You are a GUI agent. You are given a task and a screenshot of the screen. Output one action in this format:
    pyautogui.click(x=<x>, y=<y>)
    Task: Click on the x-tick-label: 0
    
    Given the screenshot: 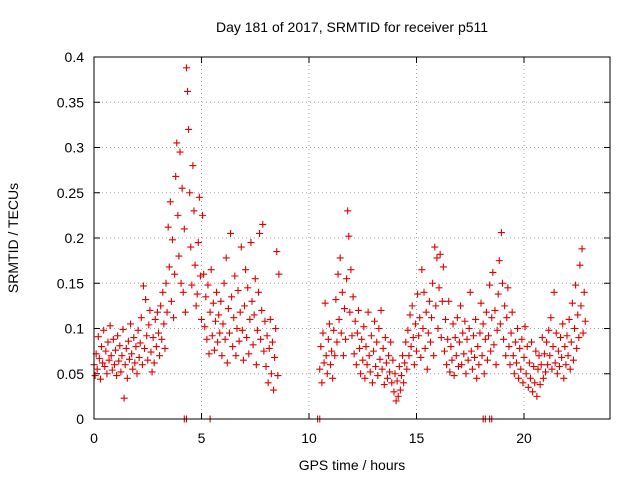 What is the action you would take?
    pyautogui.click(x=94, y=438)
    